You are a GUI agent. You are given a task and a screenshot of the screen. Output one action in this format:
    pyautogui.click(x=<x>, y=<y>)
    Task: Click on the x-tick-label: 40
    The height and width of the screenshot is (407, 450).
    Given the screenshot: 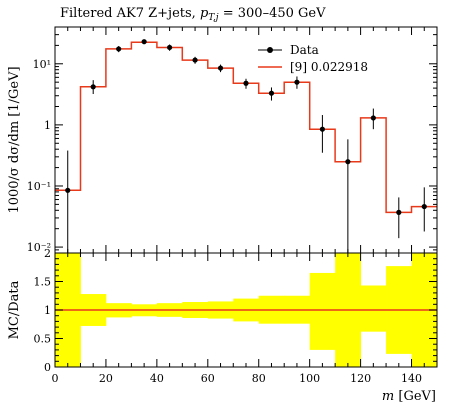 What is the action you would take?
    pyautogui.click(x=157, y=378)
    